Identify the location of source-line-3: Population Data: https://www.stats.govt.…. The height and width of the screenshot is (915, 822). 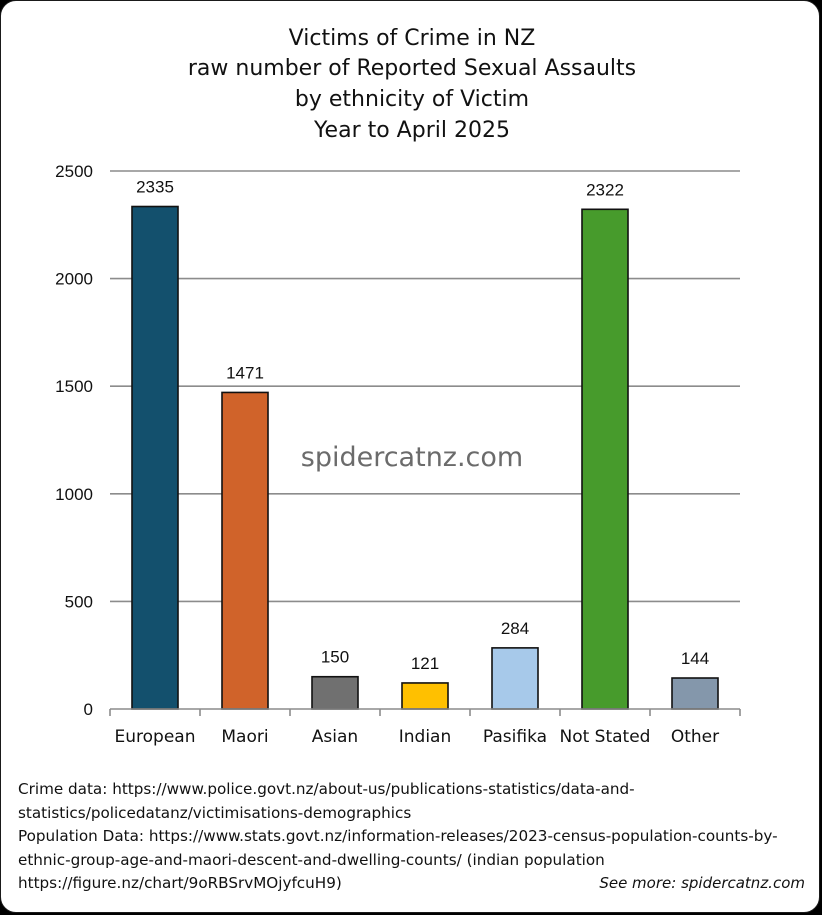
(398, 836).